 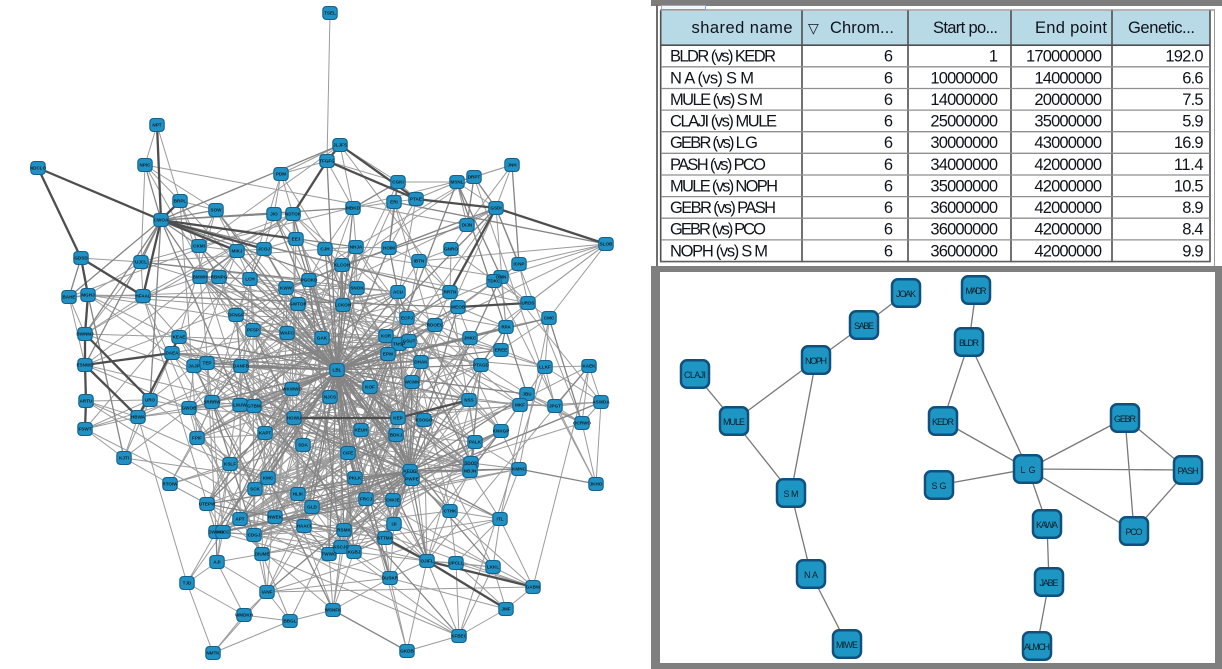 What do you see at coordinates (398, 292) in the screenshot?
I see `svg-text: ACU` at bounding box center [398, 292].